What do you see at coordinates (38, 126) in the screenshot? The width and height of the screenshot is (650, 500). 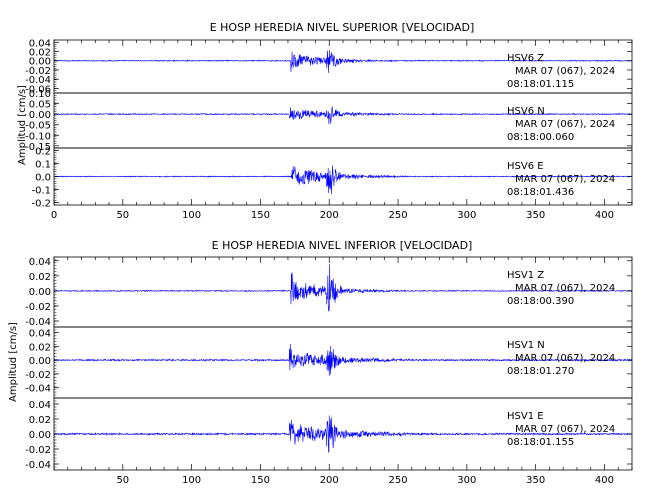 I see `y-tick-label: -0.05` at bounding box center [38, 126].